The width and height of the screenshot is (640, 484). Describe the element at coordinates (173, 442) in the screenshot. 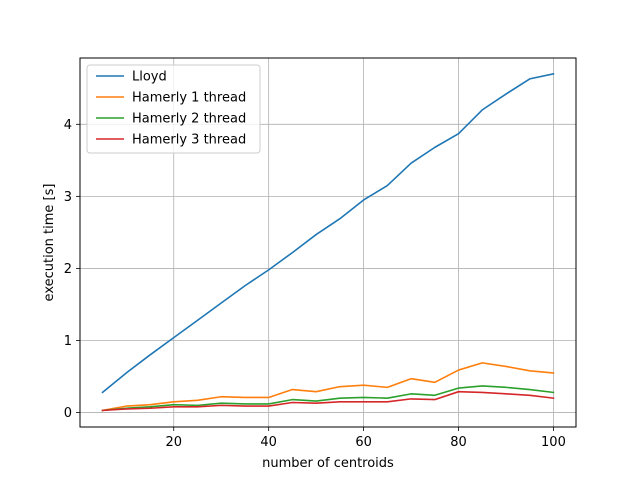

I see `x-tick-label: 20` at that location.